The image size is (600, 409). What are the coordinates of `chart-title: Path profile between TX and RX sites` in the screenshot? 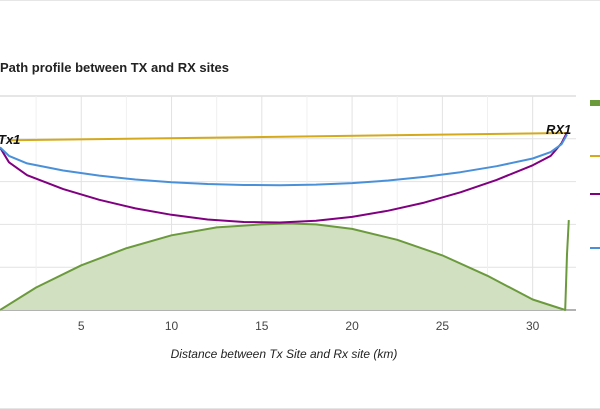 It's located at (114, 67).